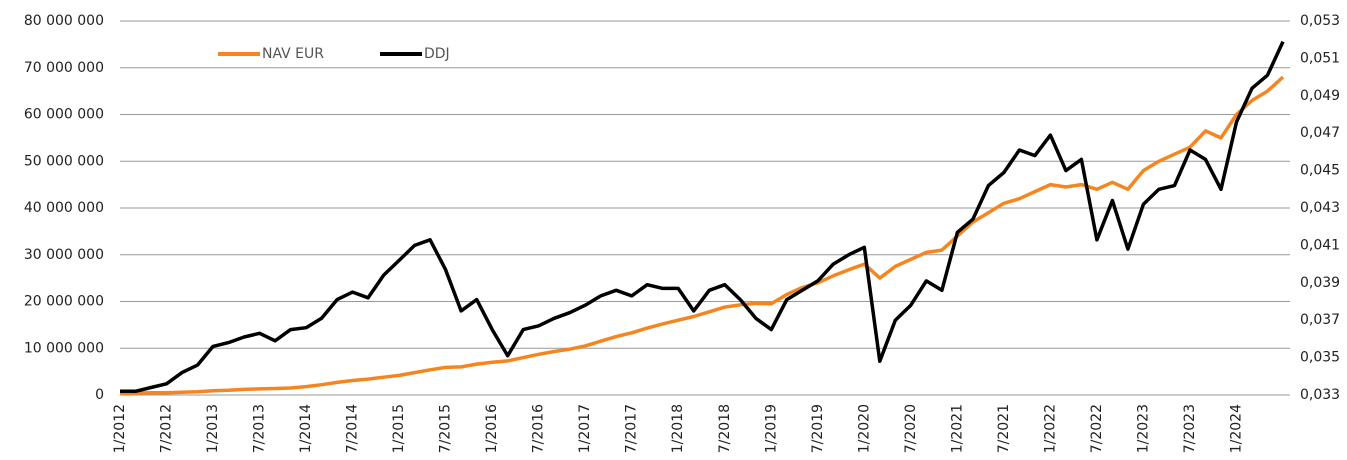  I want to click on y-tick-label: 60 000 000, so click(64, 115).